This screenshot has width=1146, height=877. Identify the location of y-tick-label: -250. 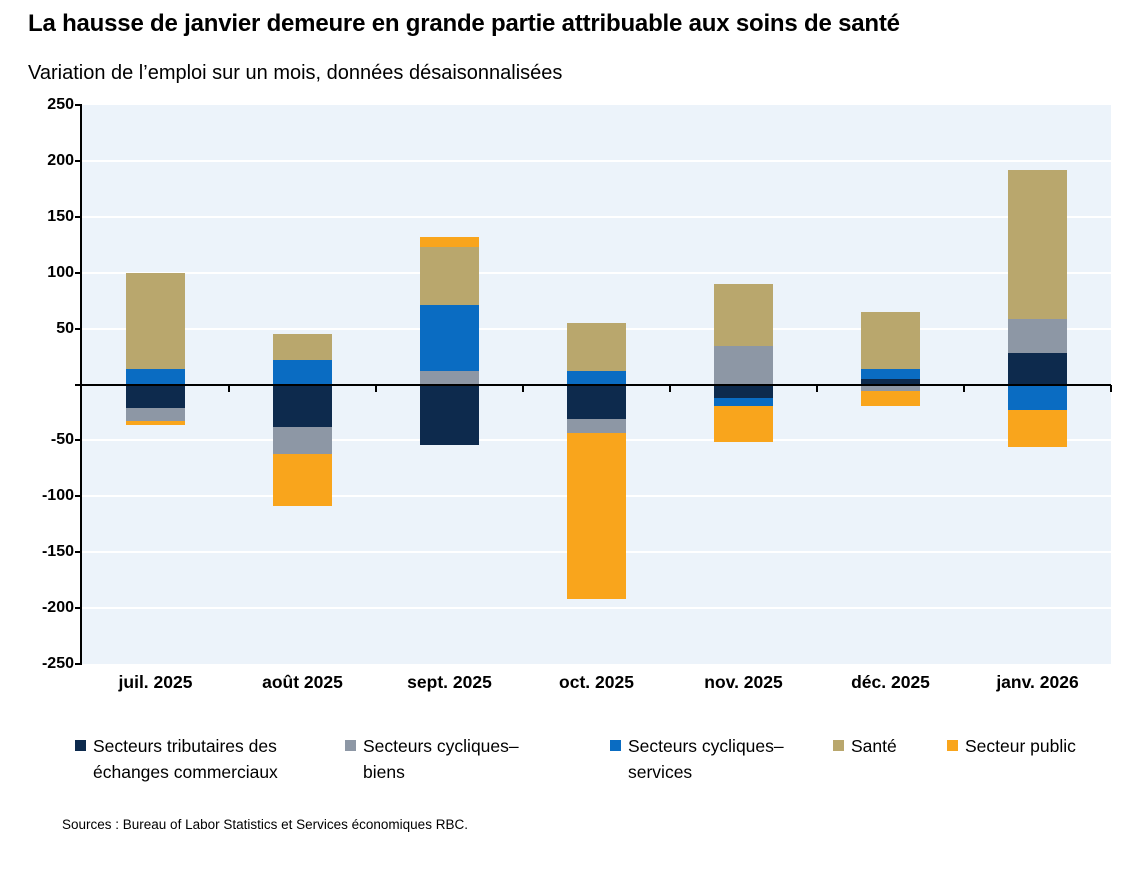
(57, 663).